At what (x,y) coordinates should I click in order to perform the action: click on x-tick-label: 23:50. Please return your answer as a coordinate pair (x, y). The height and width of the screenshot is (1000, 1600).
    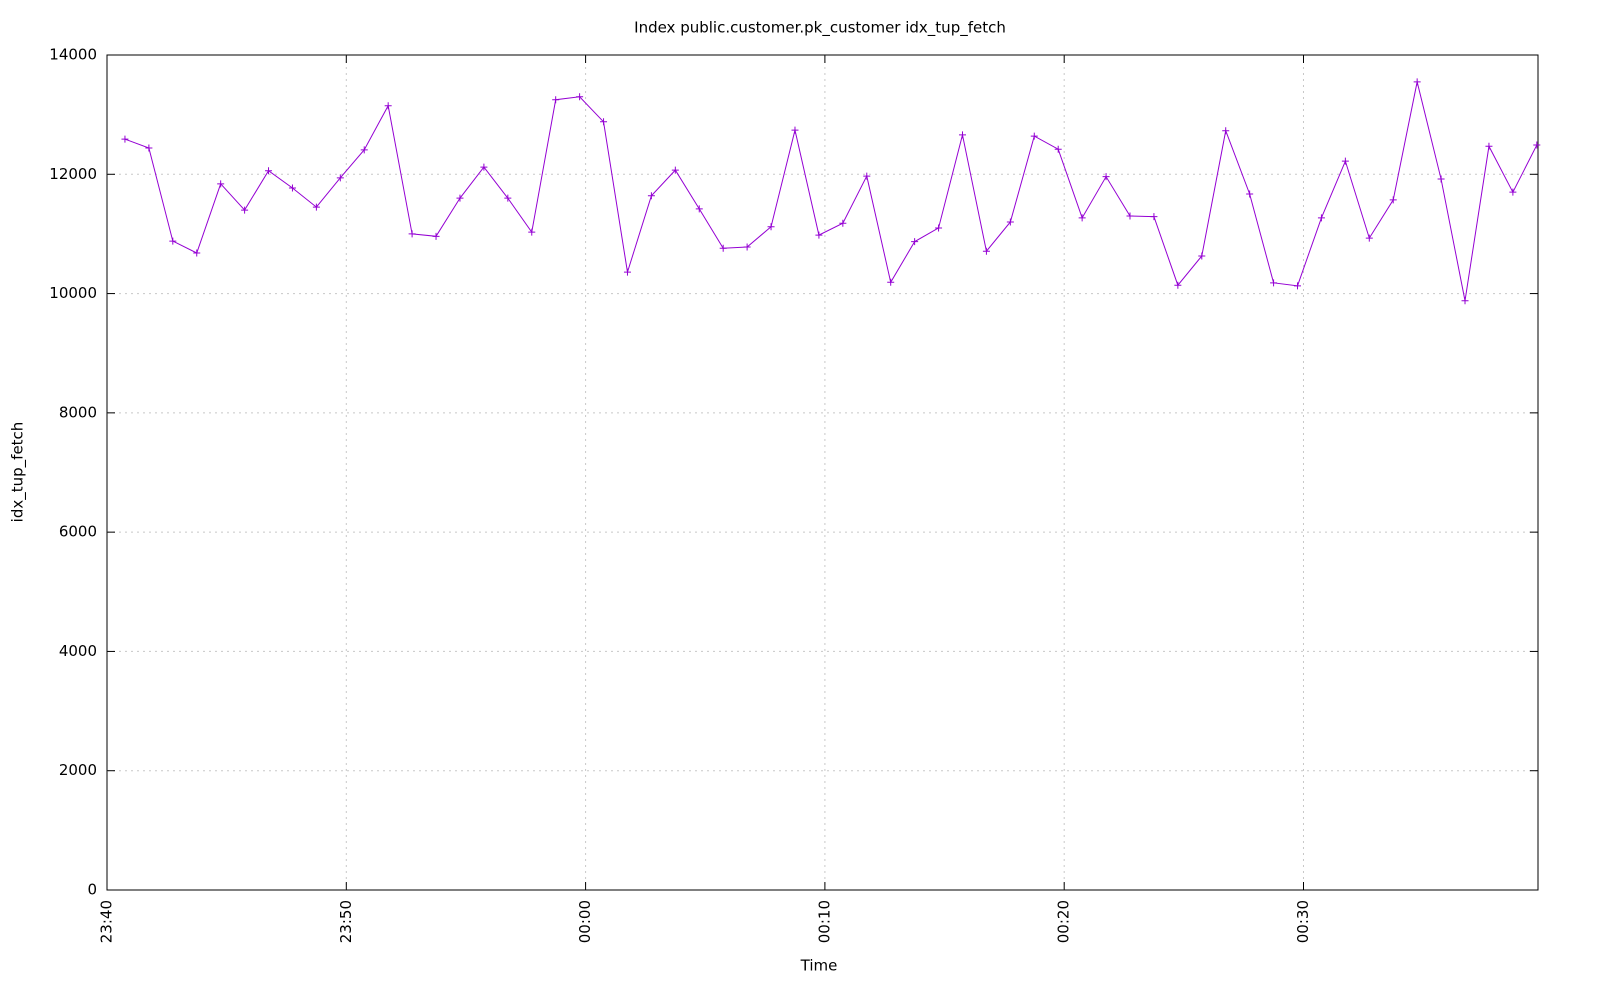
    Looking at the image, I should click on (346, 921).